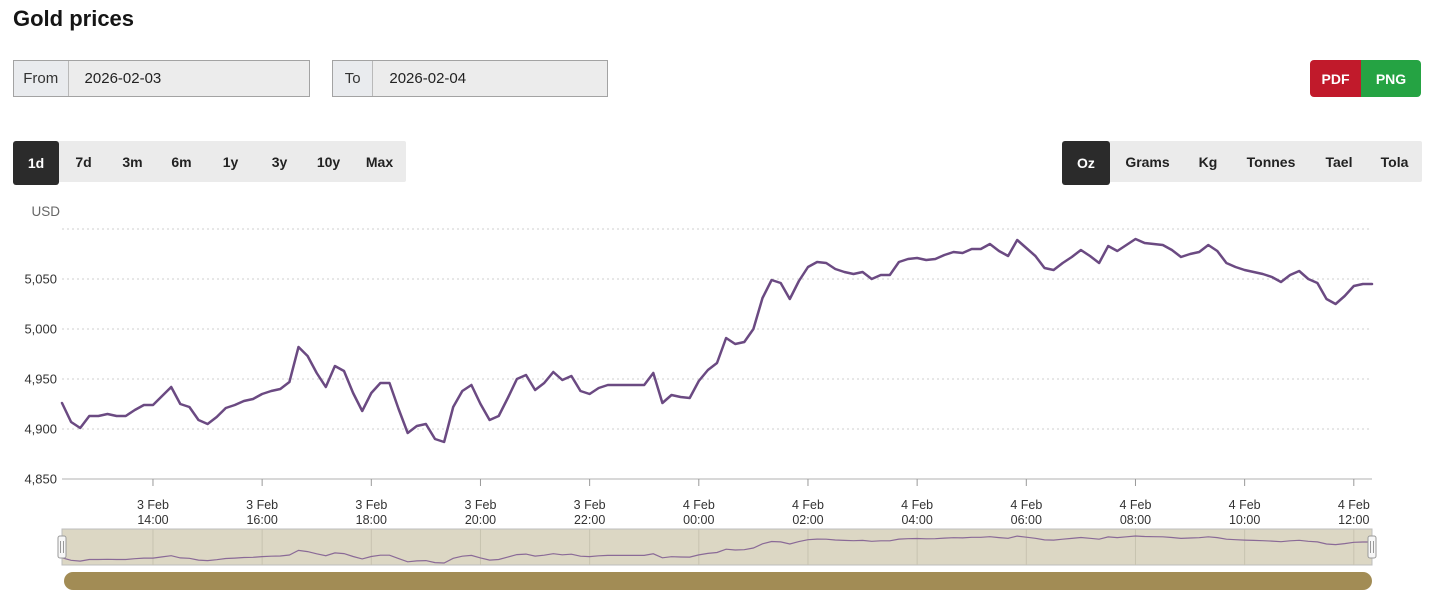 This screenshot has height=610, width=1434. I want to click on x-axis-label-time: 22:00, so click(589, 520).